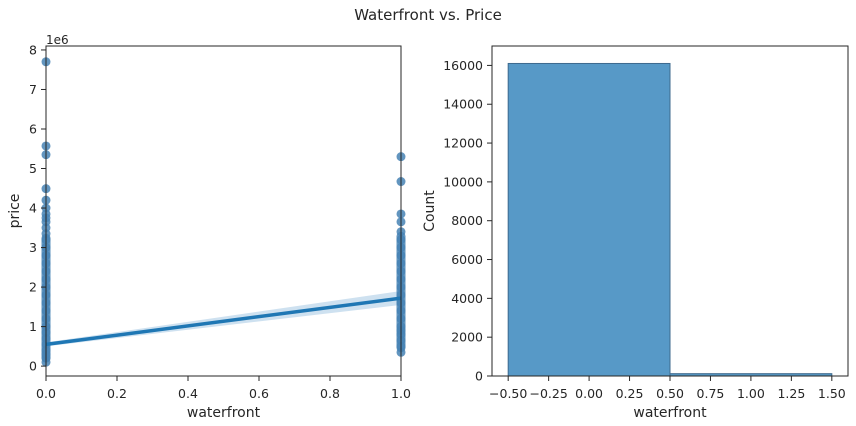  Describe the element at coordinates (463, 104) in the screenshot. I see `y-tick-label: 14000` at that location.